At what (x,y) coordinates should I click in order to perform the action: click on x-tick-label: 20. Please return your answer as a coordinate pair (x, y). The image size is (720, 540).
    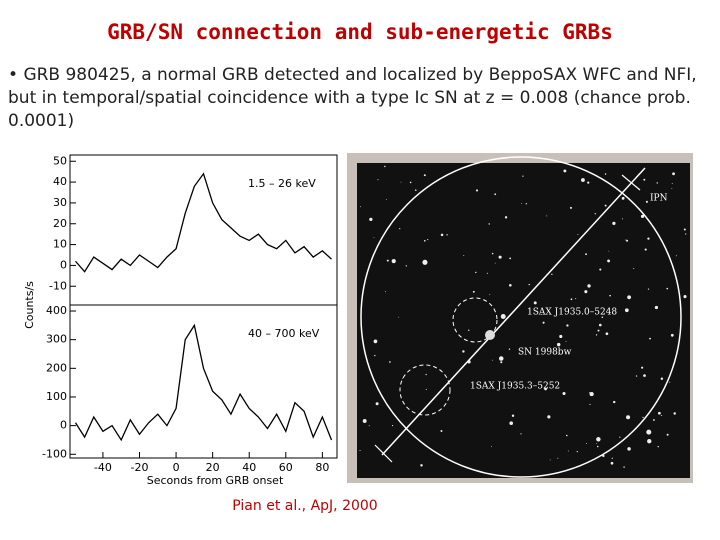
    Looking at the image, I should click on (213, 467).